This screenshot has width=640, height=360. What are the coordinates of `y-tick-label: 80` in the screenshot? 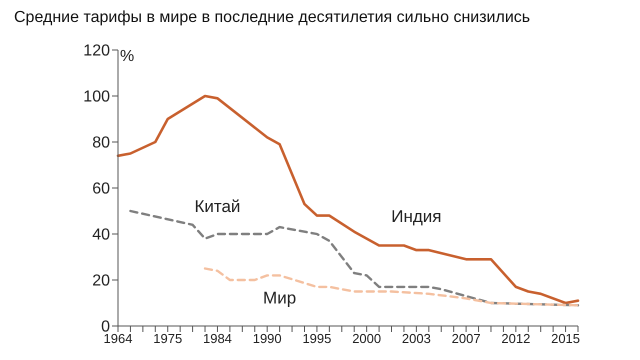 It's located at (101, 143).